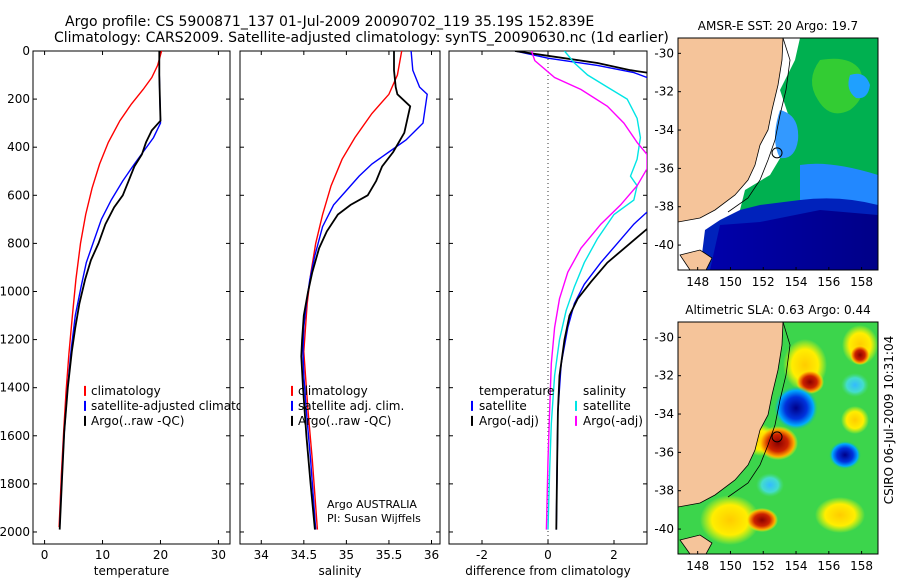  What do you see at coordinates (15, 532) in the screenshot?
I see `y-tick-label: 2000` at bounding box center [15, 532].